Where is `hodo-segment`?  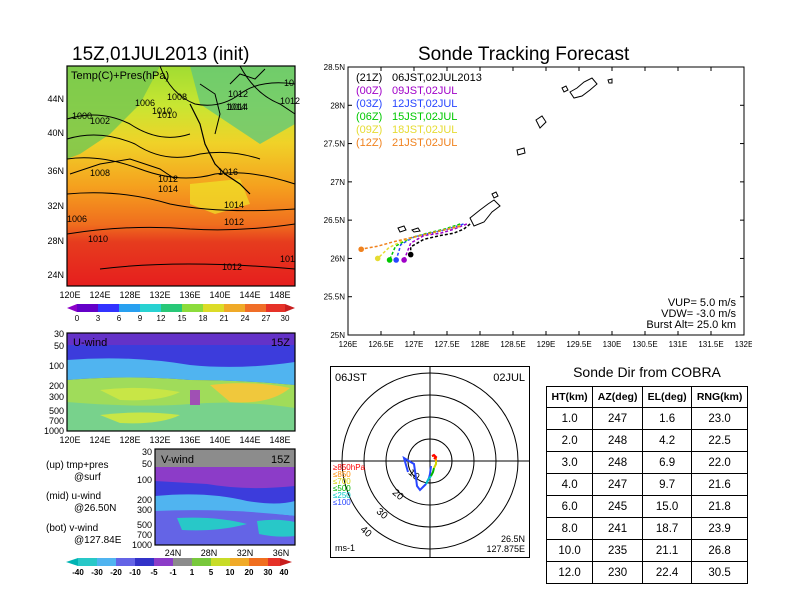 hodo-segment is located at coordinates (428, 480).